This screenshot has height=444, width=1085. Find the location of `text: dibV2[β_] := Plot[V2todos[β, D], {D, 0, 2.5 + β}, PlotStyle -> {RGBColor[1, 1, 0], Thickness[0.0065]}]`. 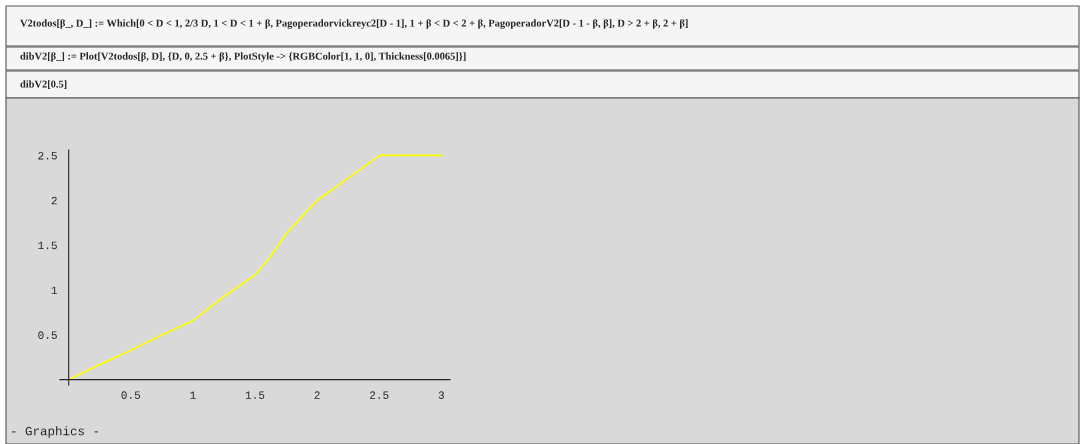

text: dibV2[β_] := Plot[V2todos[β, D], {D, 0, 2.5 + β}, PlotStyle -> {RGBColor[1, 1, 0], Thickness[0.0065]}] is located at coordinates (243, 57).